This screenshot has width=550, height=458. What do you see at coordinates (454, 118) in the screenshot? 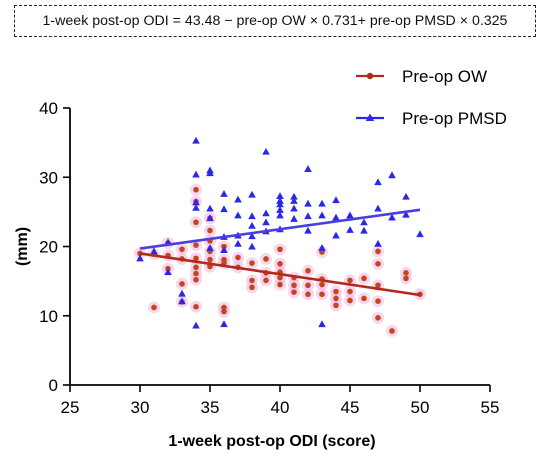
I see `legend-pmsd-label: Pre-op PMSD` at bounding box center [454, 118].